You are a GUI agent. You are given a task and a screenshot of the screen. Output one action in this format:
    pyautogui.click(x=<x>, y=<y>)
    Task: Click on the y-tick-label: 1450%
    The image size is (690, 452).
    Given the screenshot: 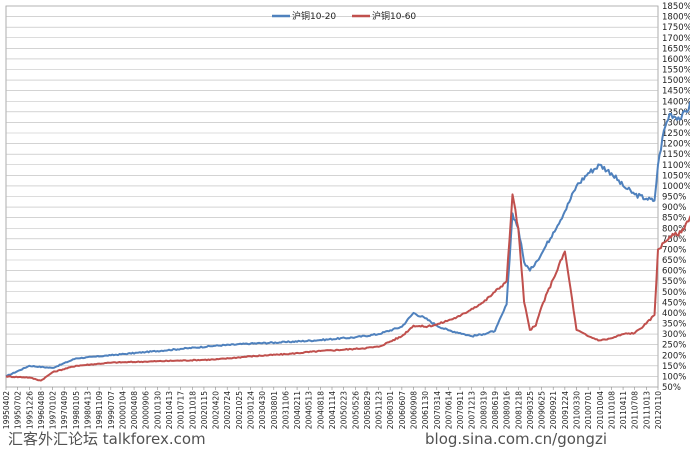 What is the action you would take?
    pyautogui.click(x=676, y=92)
    